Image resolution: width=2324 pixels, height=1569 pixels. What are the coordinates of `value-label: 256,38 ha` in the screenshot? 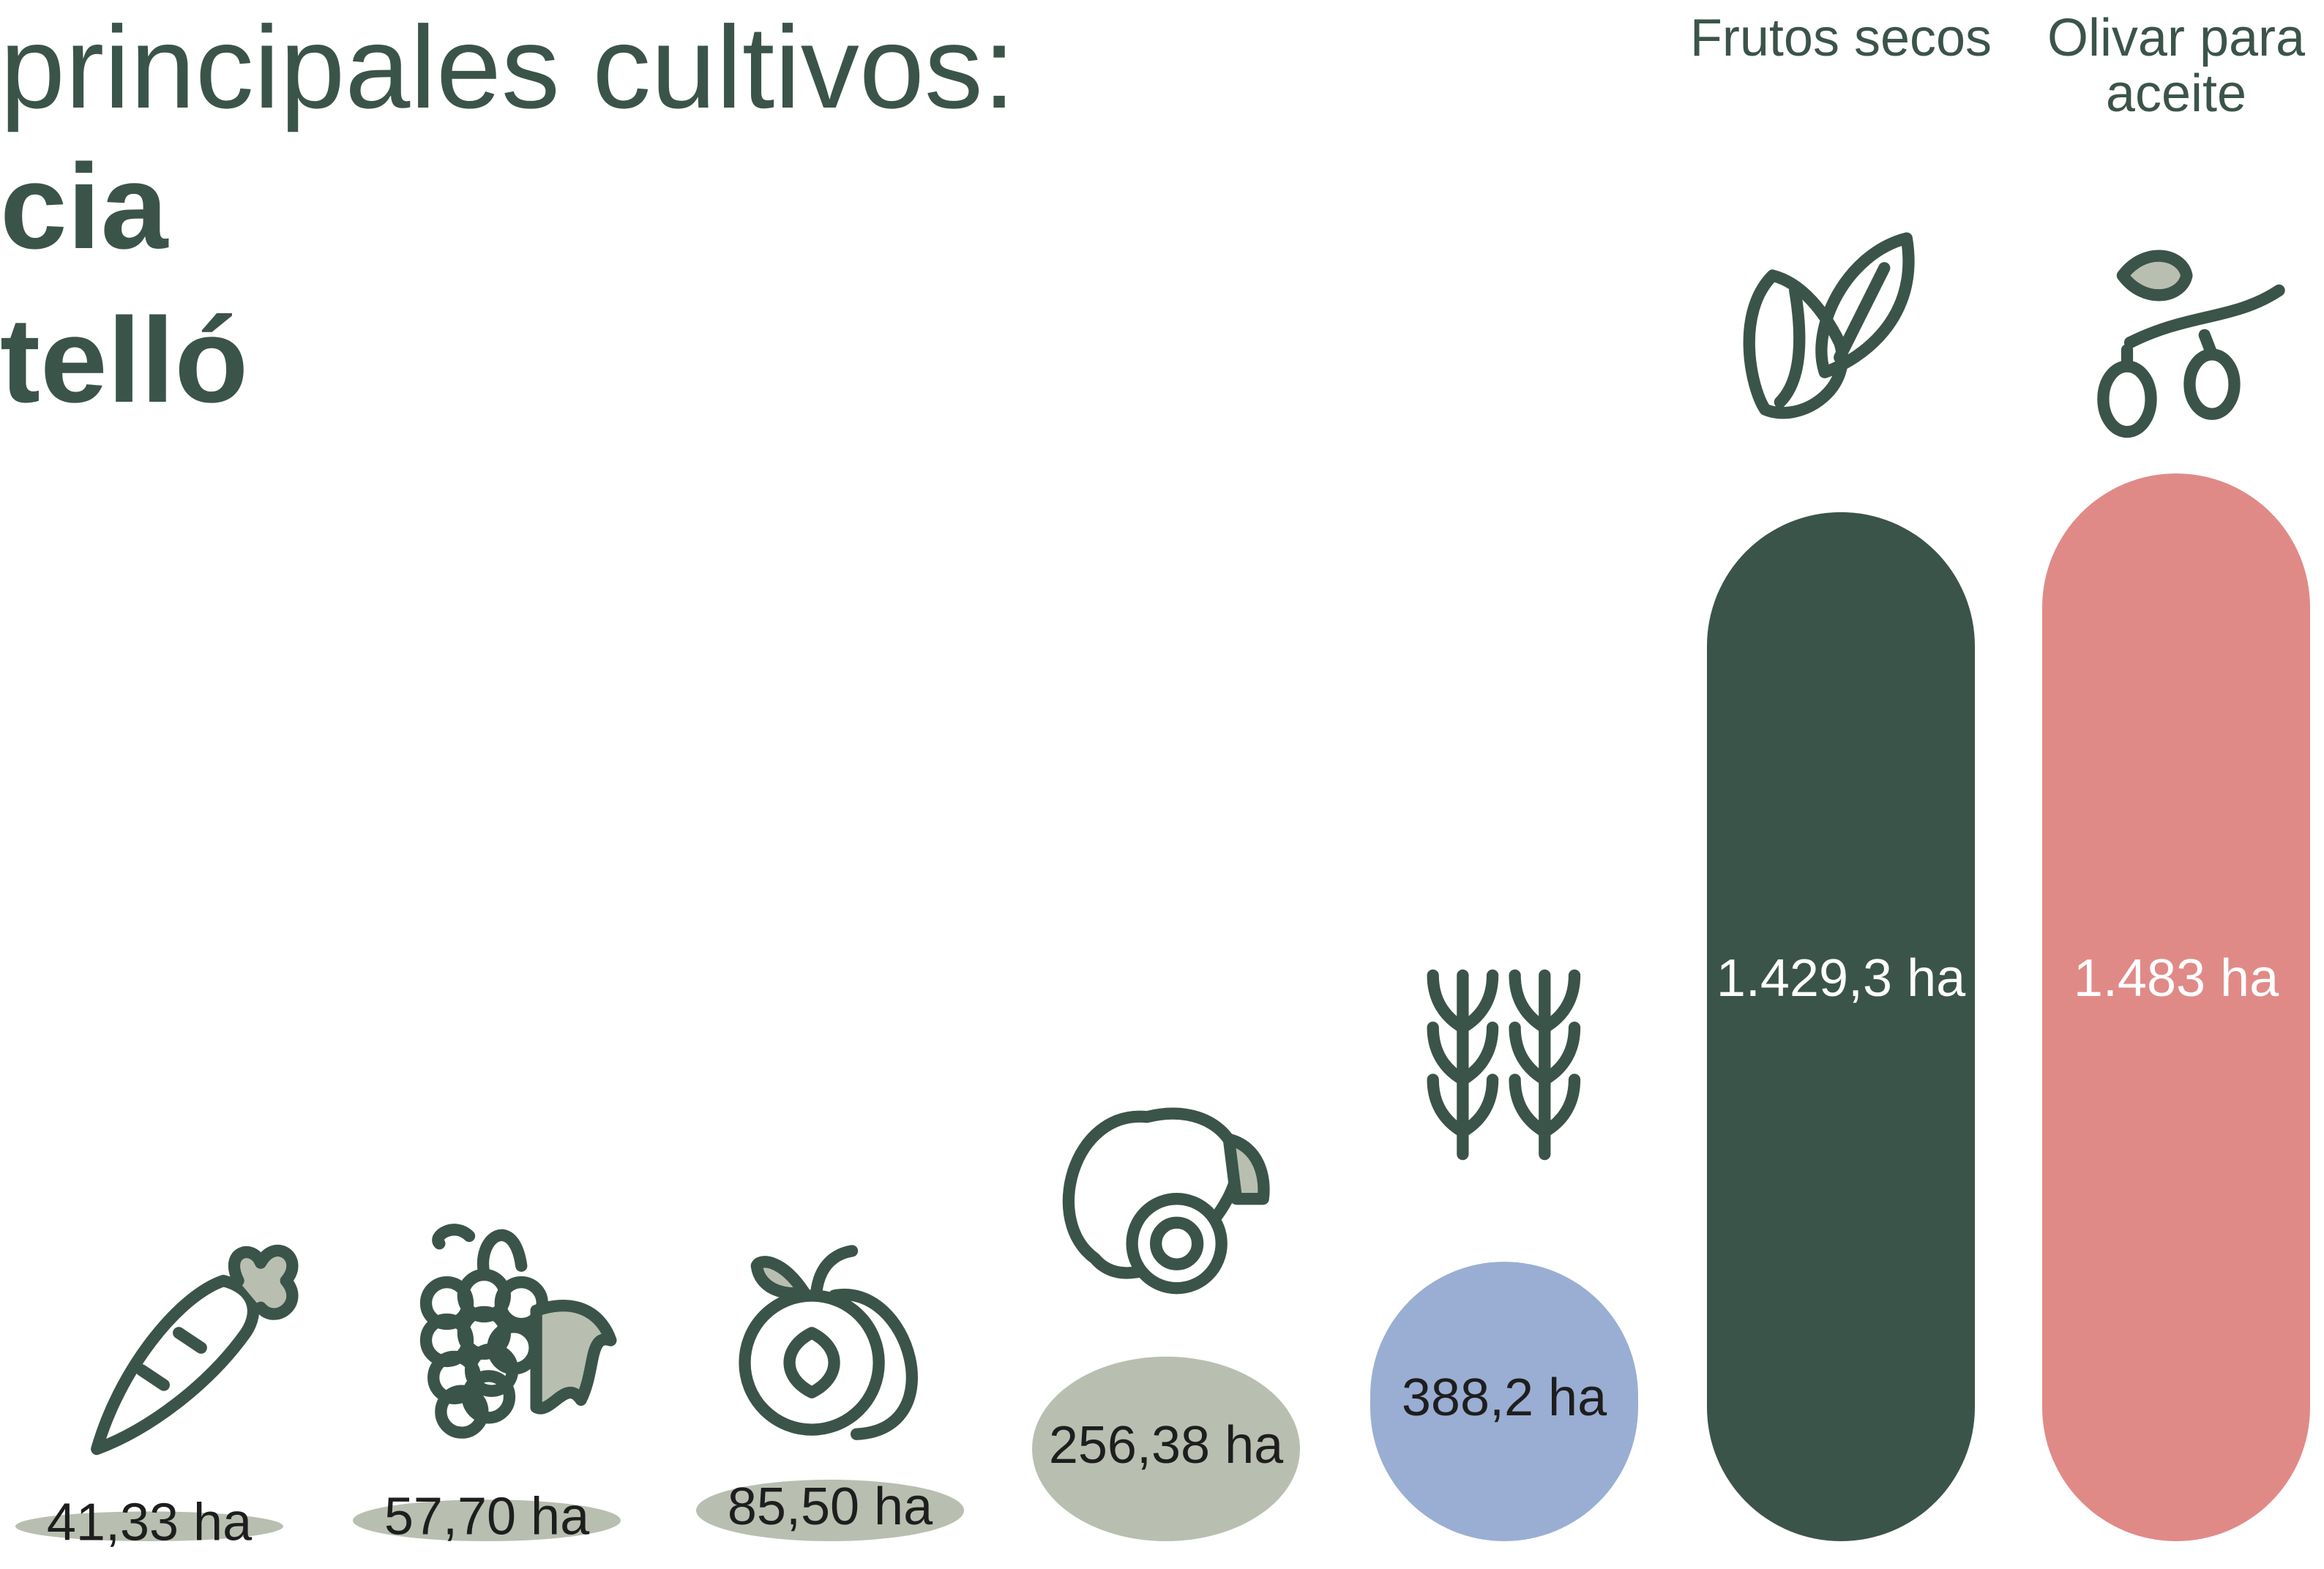 It's located at (1166, 1445).